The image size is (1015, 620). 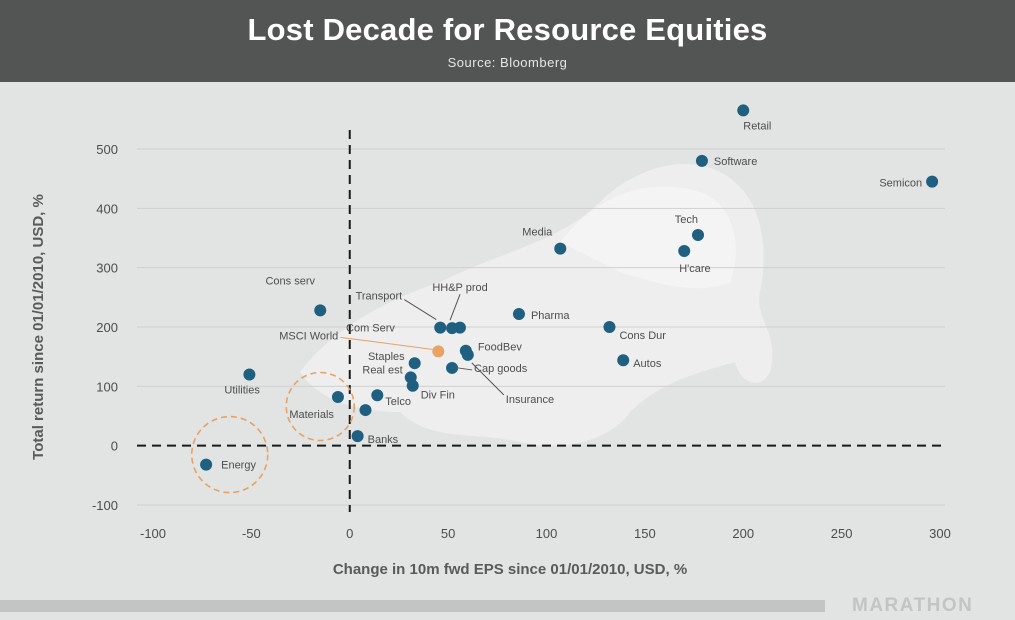 What do you see at coordinates (459, 327) in the screenshot?
I see `data-point-com-serv` at bounding box center [459, 327].